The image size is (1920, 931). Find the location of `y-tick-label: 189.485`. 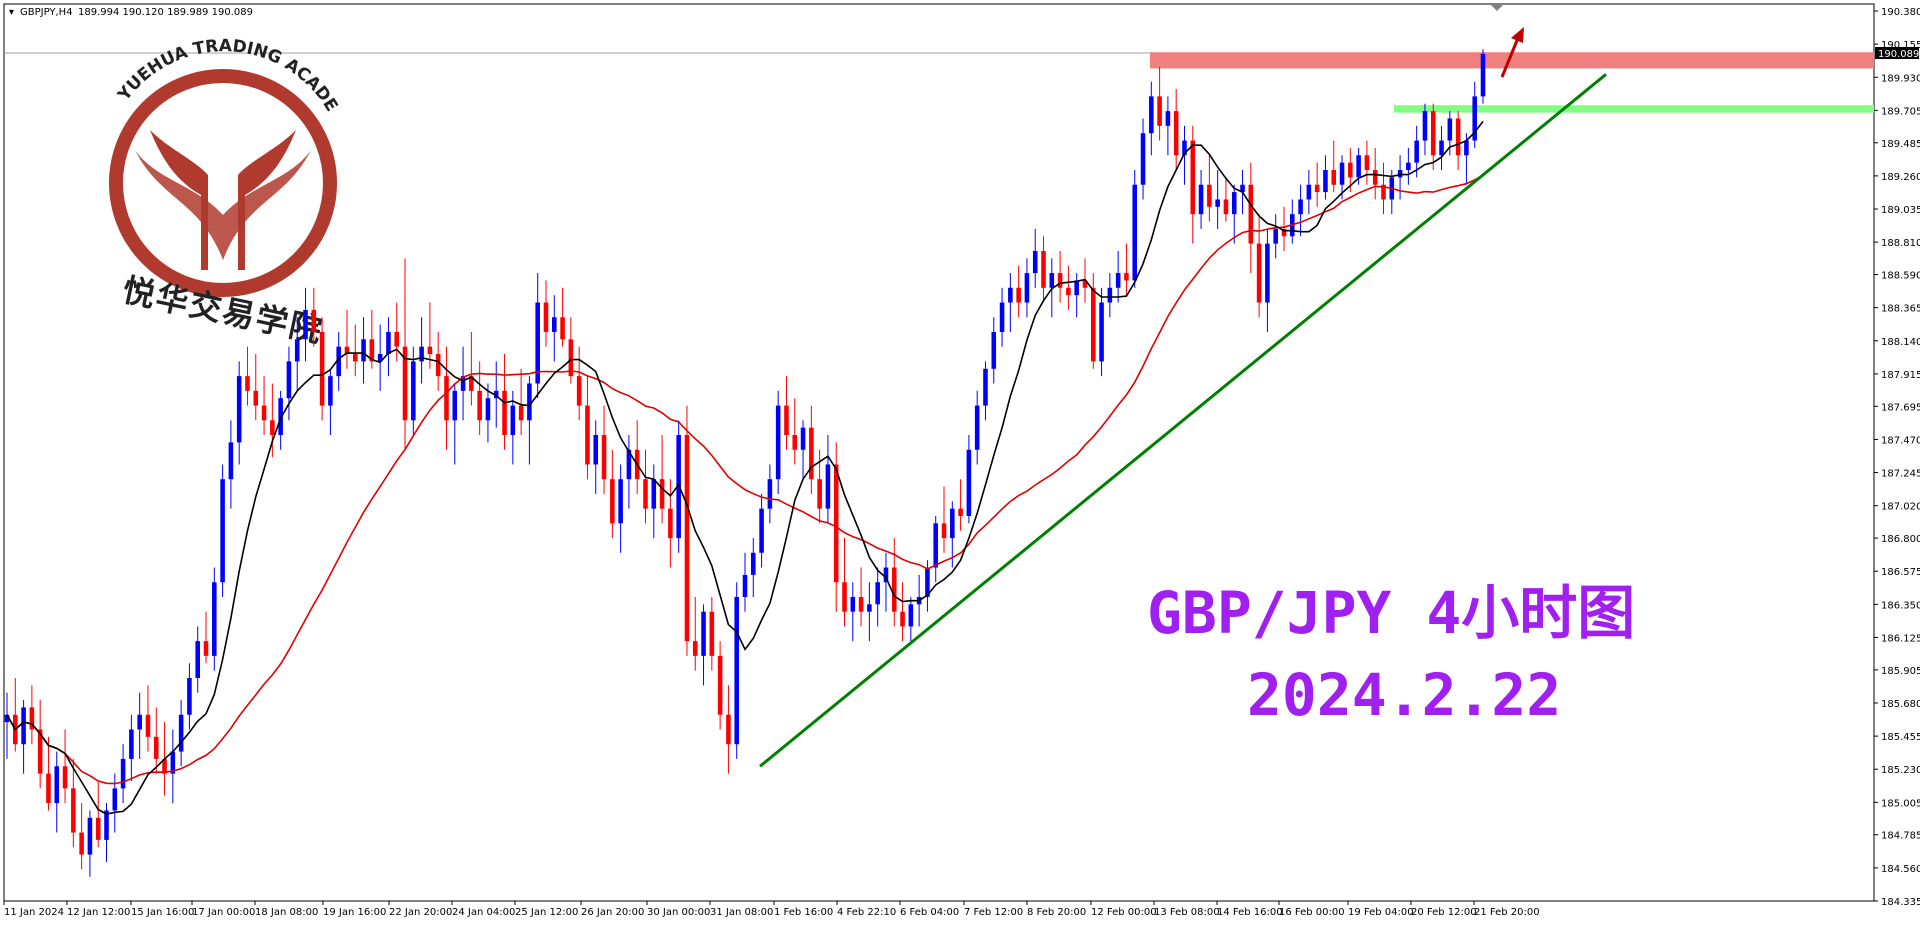

y-tick-label: 189.485 is located at coordinates (1900, 144).